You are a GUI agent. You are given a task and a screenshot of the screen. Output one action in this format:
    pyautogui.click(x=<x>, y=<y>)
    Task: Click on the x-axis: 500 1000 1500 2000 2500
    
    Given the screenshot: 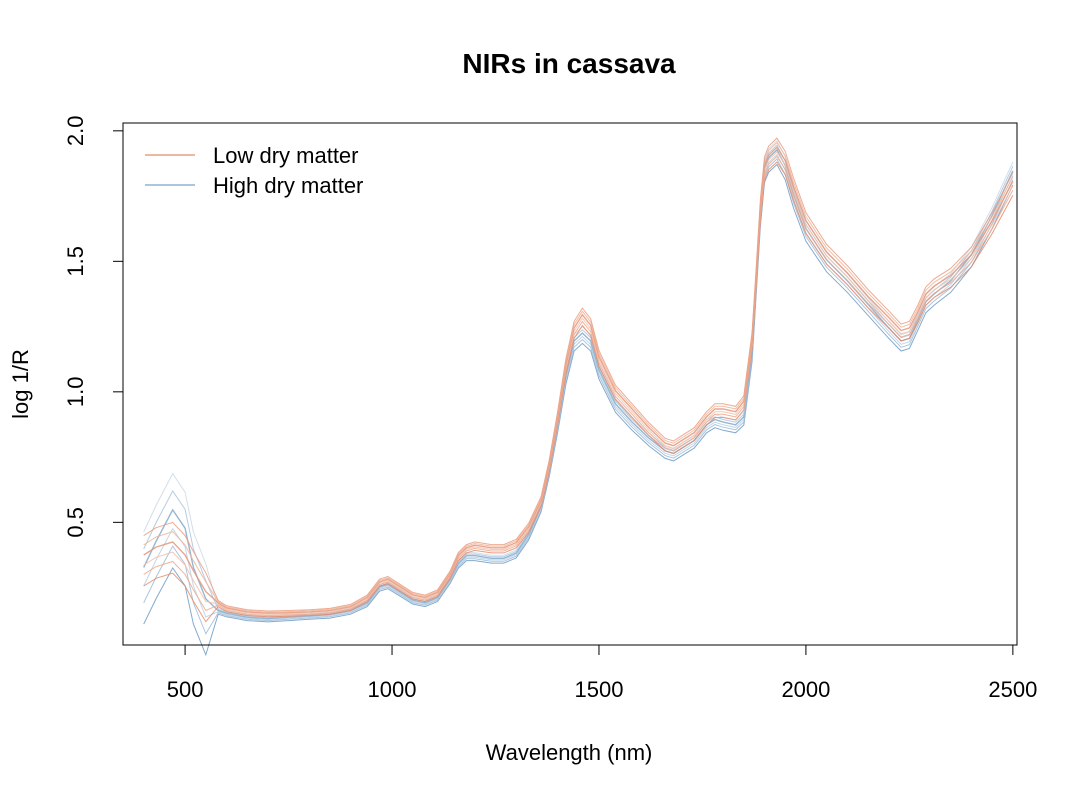 What is the action you would take?
    pyautogui.click(x=602, y=673)
    